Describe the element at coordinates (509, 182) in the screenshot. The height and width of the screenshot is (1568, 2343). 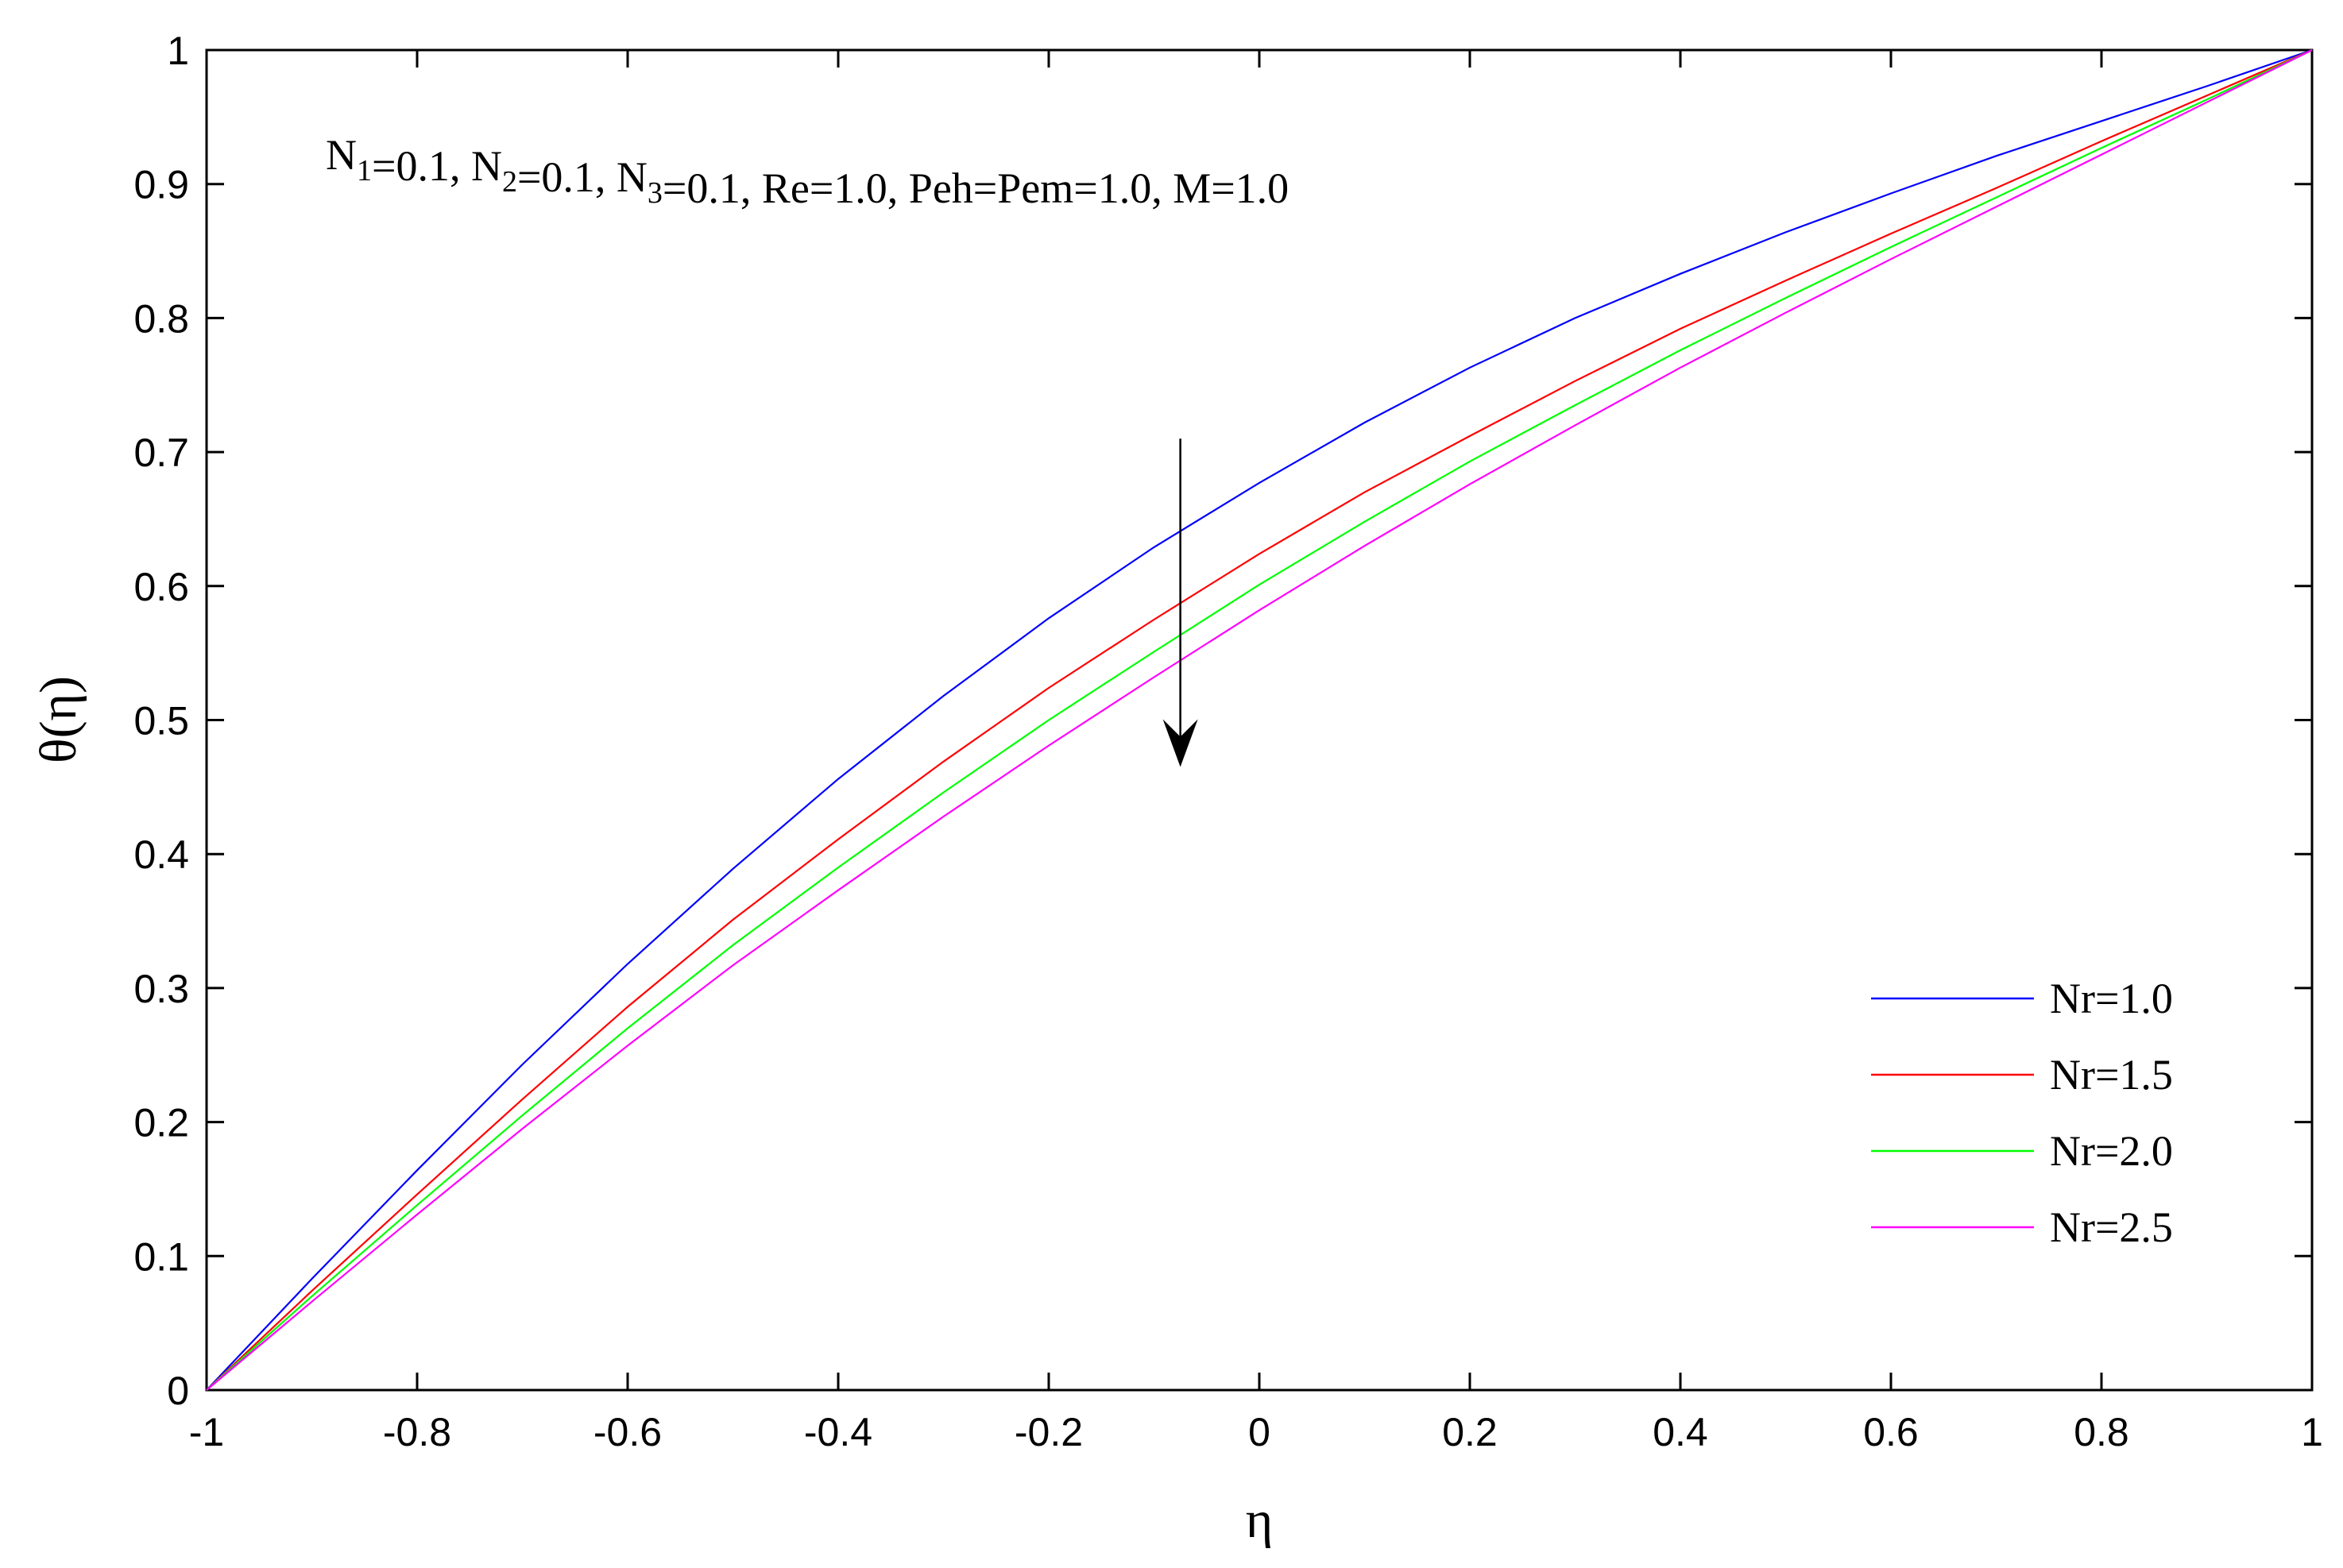
I see `annotation-subscript: 2` at that location.